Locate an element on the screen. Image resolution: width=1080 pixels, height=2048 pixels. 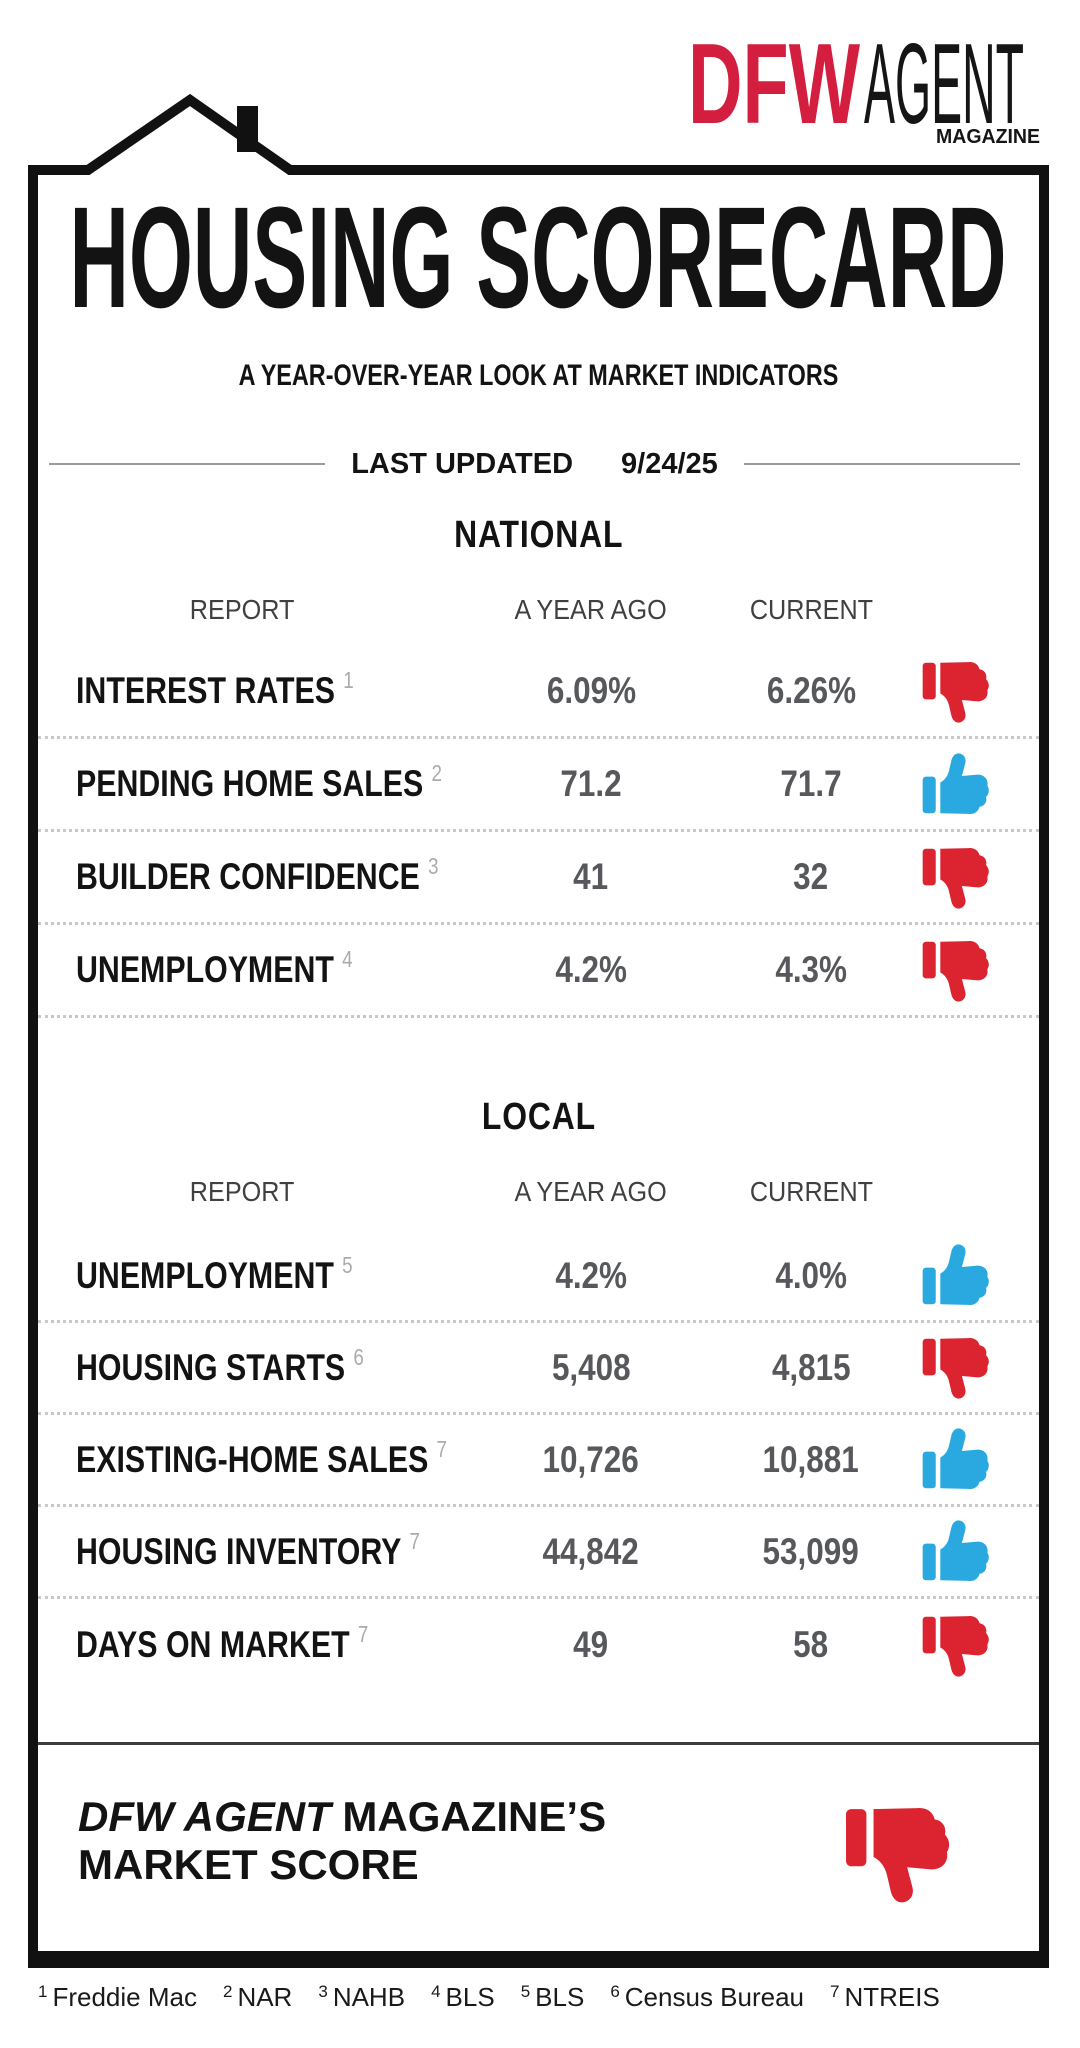
current-value: 10,881 is located at coordinates (811, 1459).